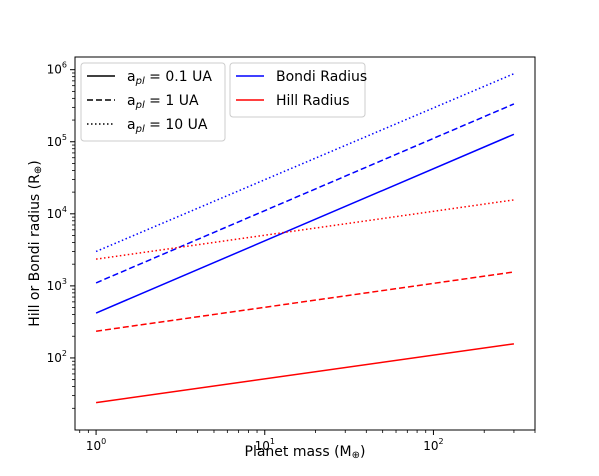 Image resolution: width=599 pixels, height=476 pixels. What do you see at coordinates (61, 235) in the screenshot?
I see `y-axis-ticks: 10² 10³ 10⁴ 10⁵ 10⁶` at bounding box center [61, 235].